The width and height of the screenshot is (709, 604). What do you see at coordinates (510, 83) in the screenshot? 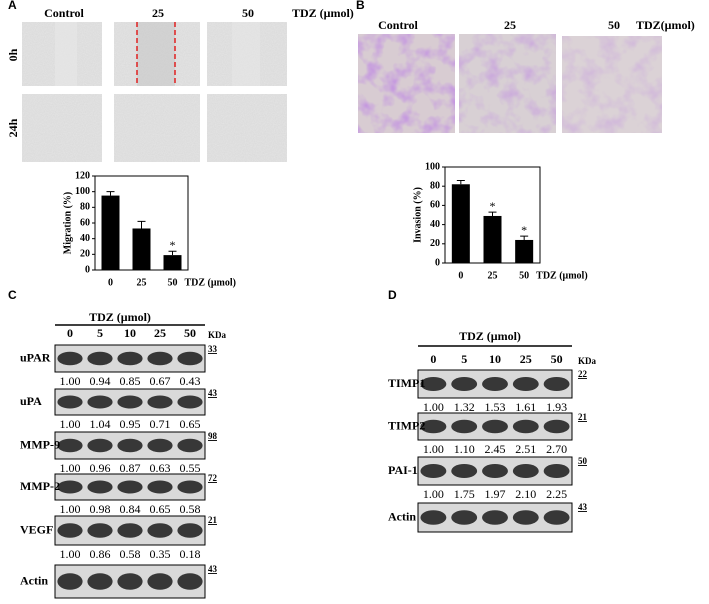
I see `invasion-images` at bounding box center [510, 83].